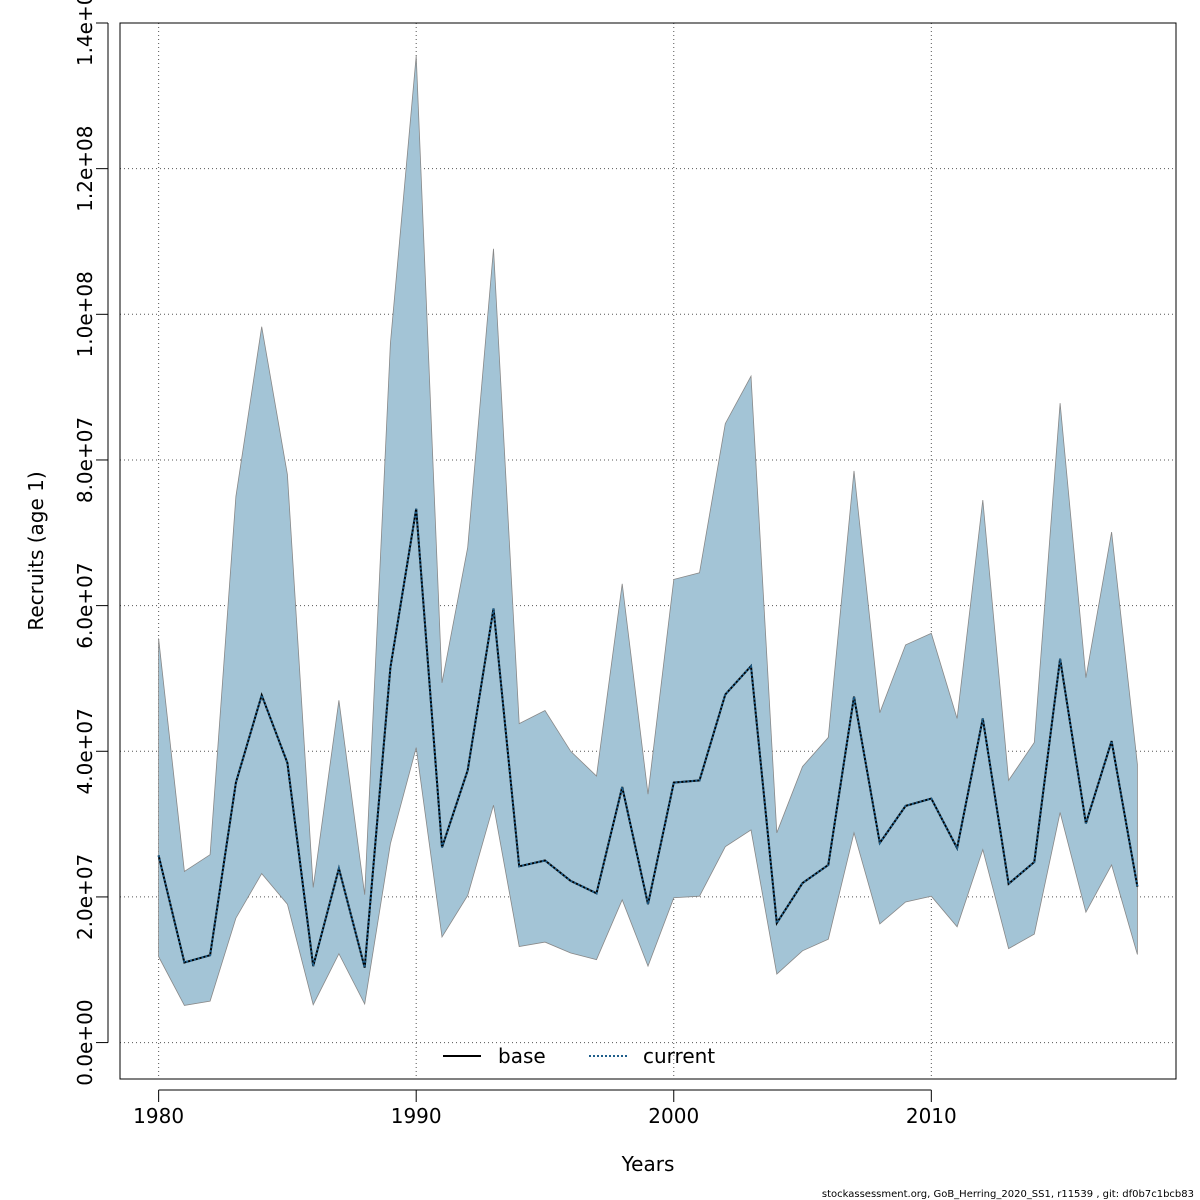 The width and height of the screenshot is (1200, 1200). What do you see at coordinates (85, 751) in the screenshot?
I see `y-tick-label-2: 4.0e+07` at bounding box center [85, 751].